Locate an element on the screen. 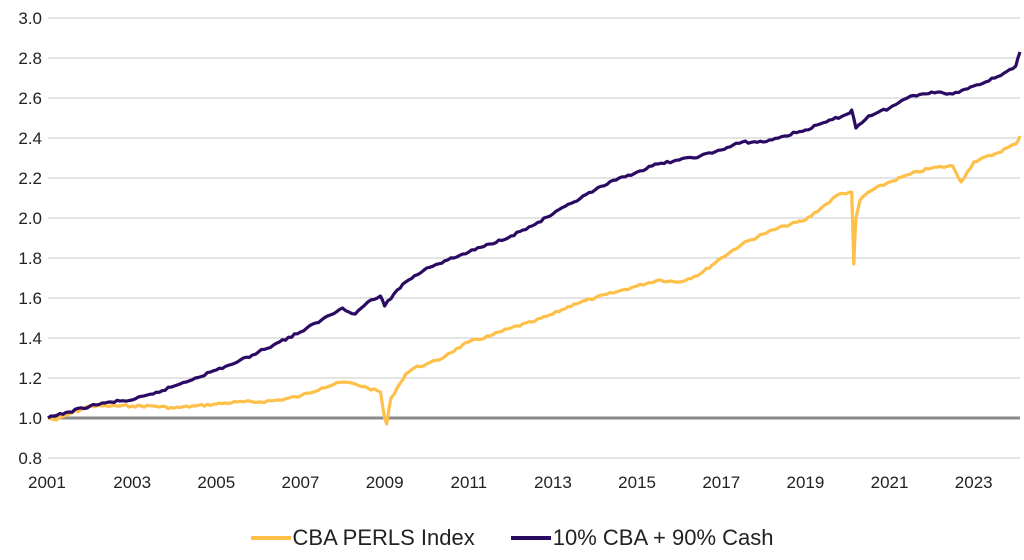 The image size is (1024, 560). legend-label-cash-mix: 10% CBA + 90% Cash is located at coordinates (663, 537).